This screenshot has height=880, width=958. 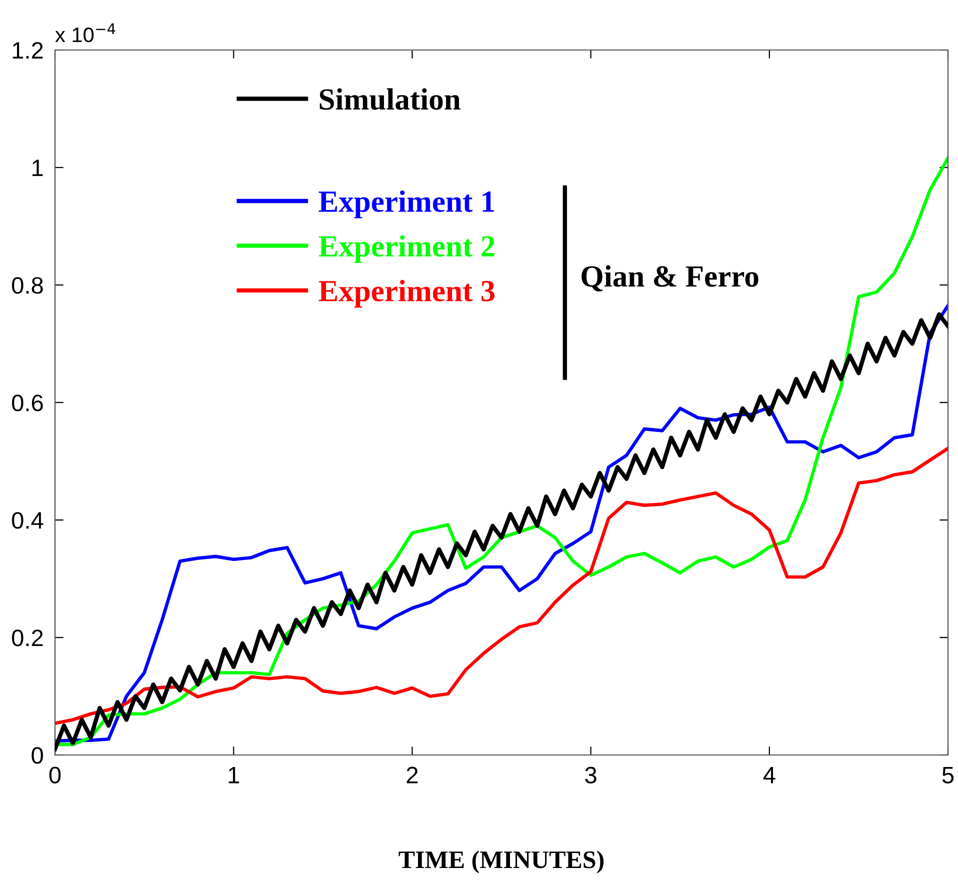 I want to click on x-tick-label: 3, so click(x=590, y=775).